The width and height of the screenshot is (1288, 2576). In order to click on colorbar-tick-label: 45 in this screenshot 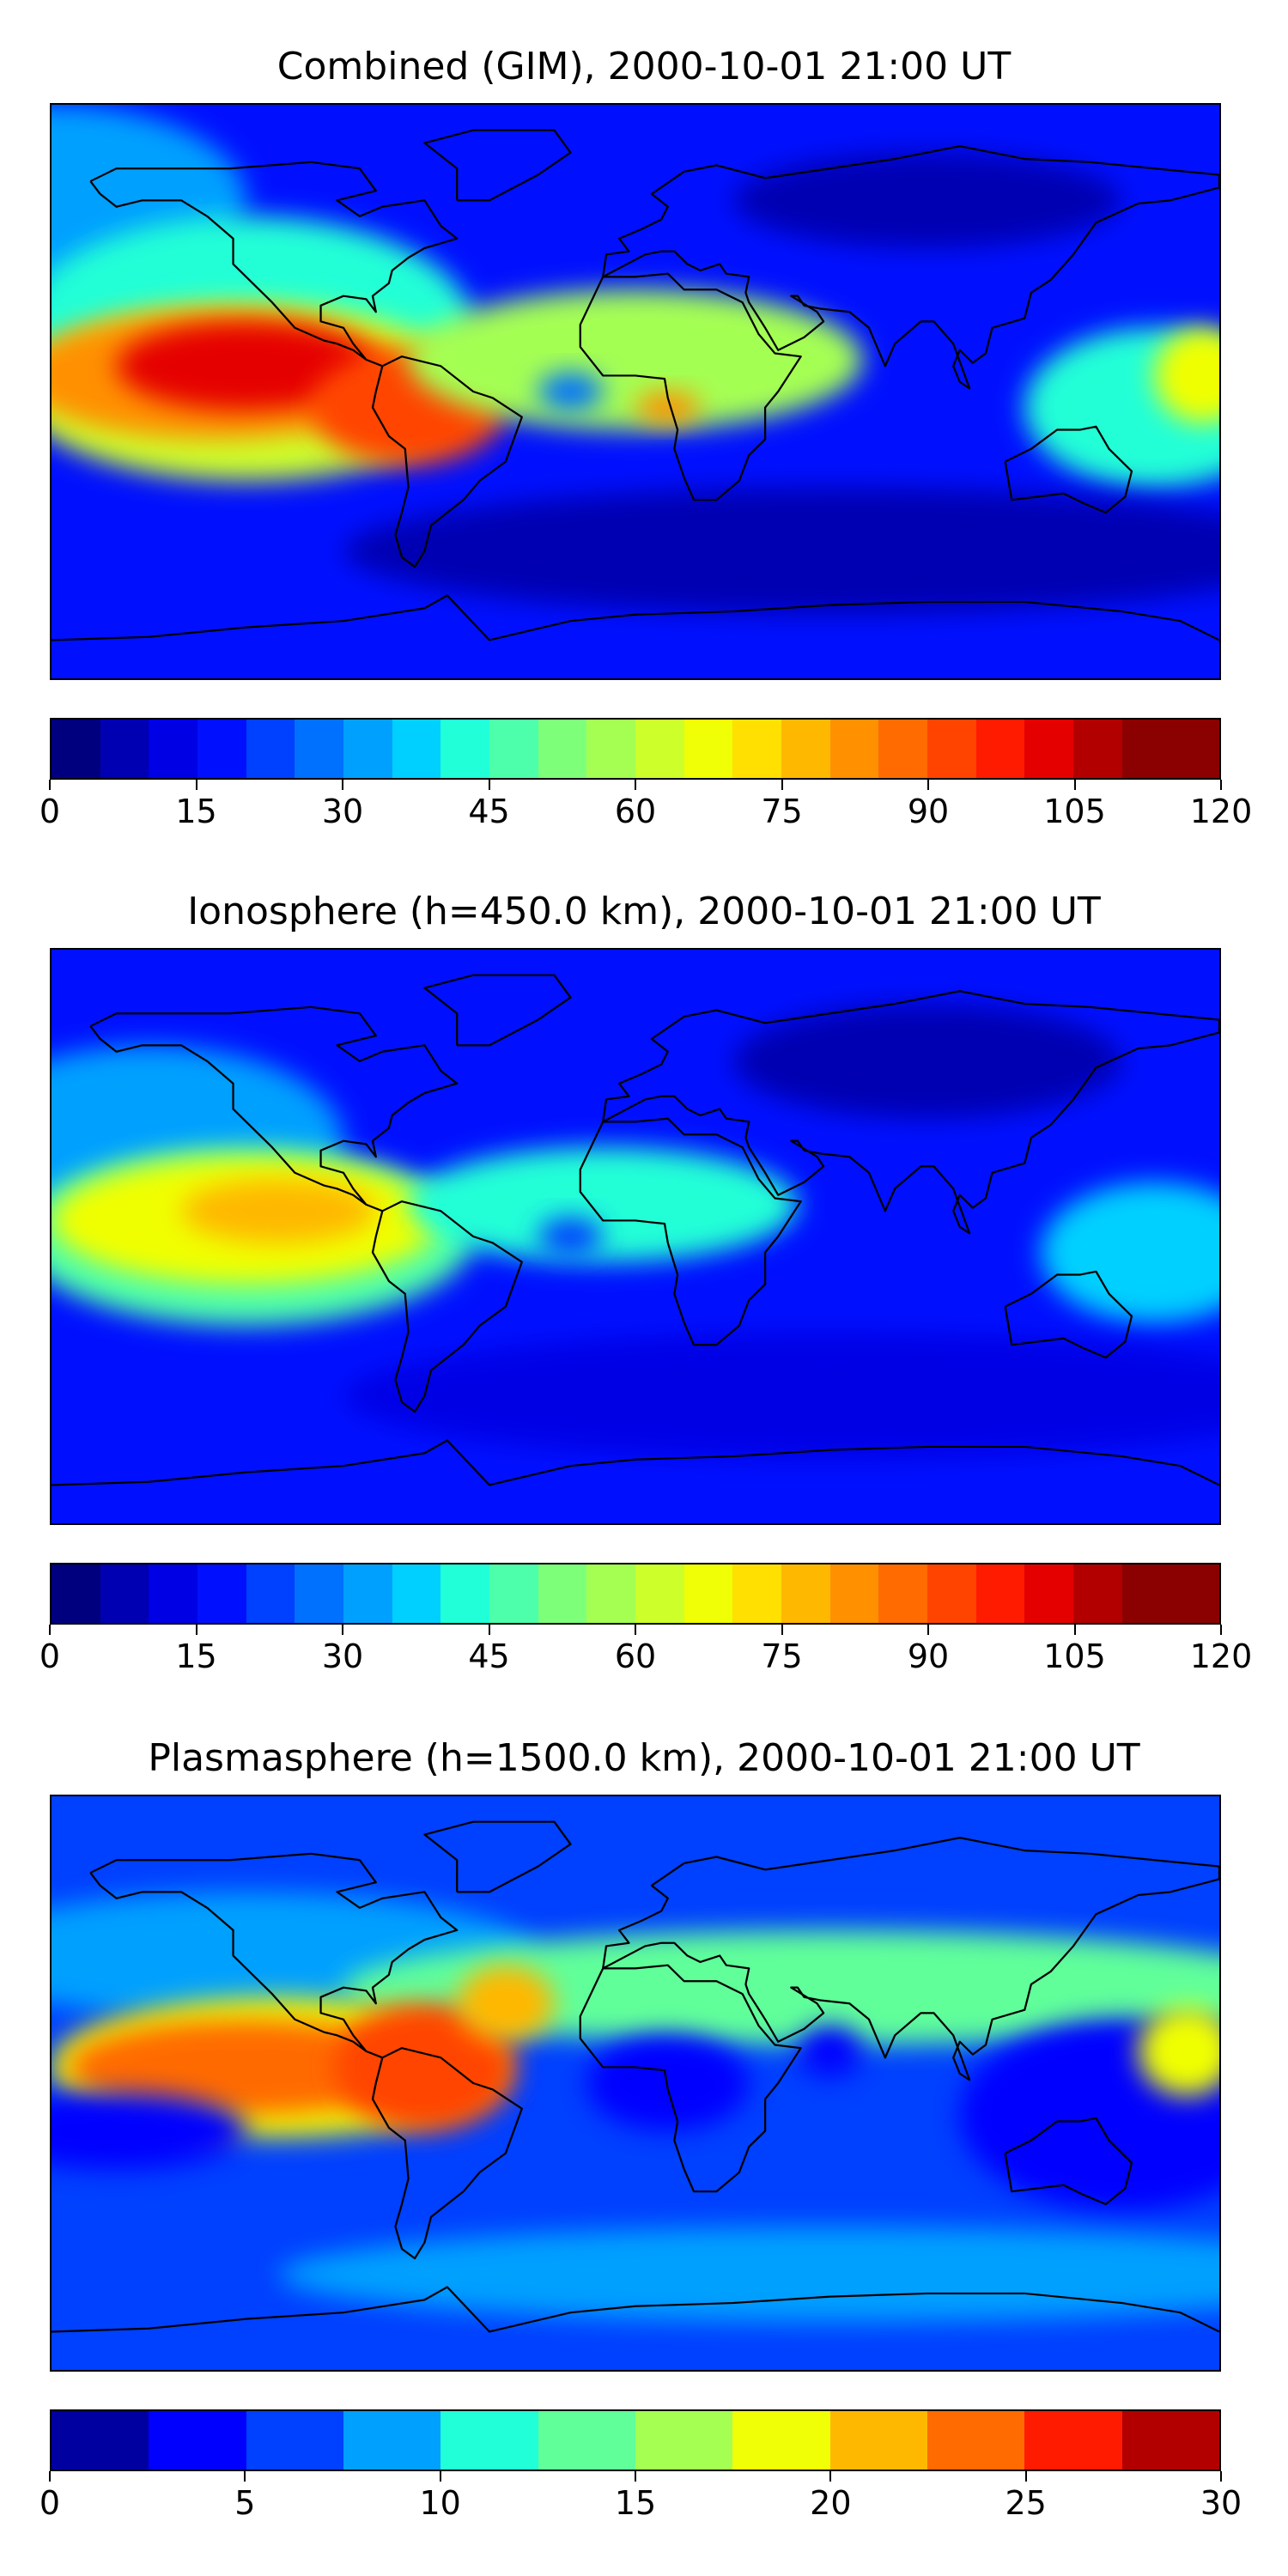, I will do `click(489, 812)`.